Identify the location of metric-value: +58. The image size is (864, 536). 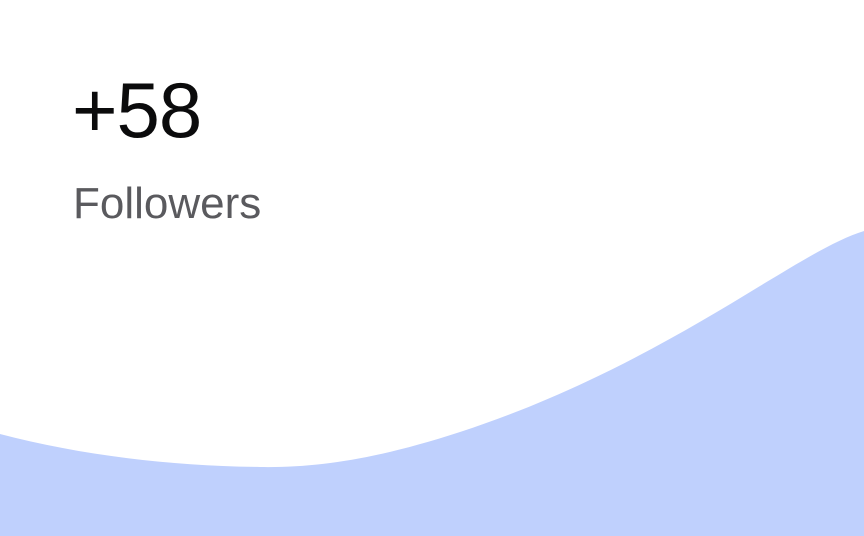
(137, 110).